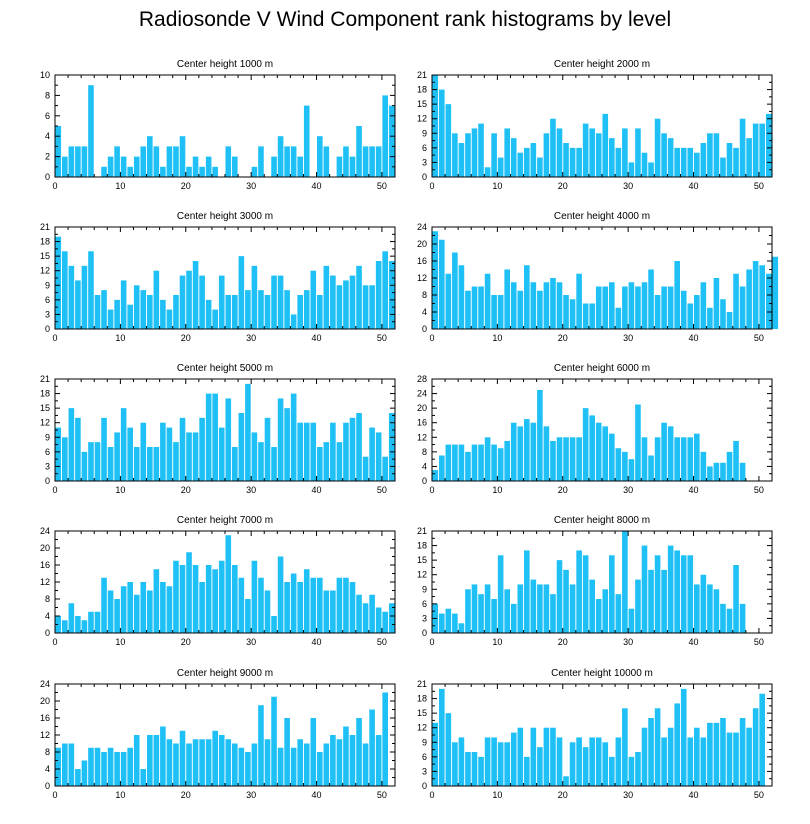 Image resolution: width=810 pixels, height=824 pixels. Describe the element at coordinates (120, 642) in the screenshot. I see `x-tick-label: 10` at that location.